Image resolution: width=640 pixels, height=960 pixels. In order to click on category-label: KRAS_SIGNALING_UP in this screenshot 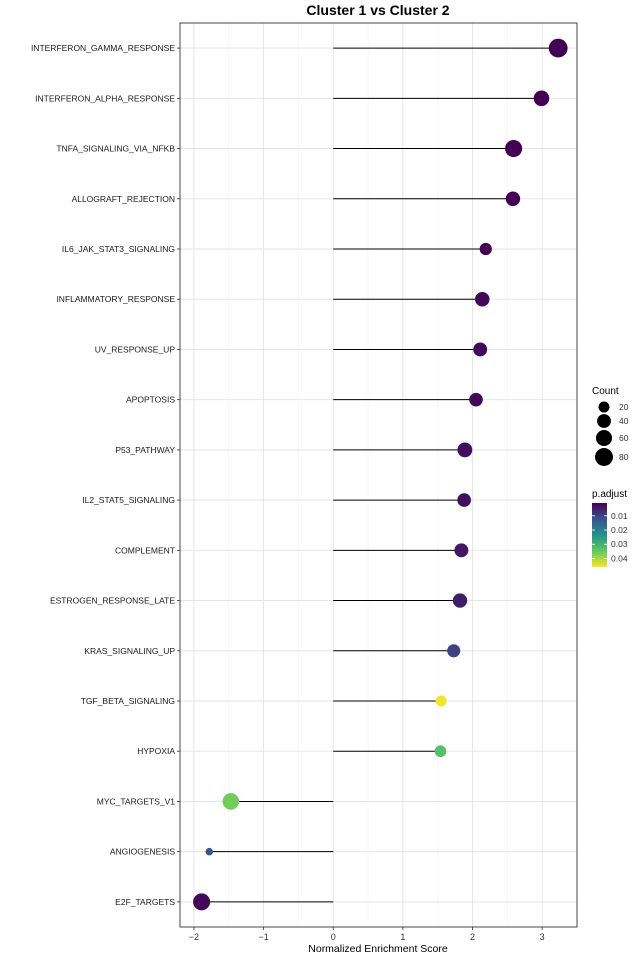, I will do `click(129, 651)`.